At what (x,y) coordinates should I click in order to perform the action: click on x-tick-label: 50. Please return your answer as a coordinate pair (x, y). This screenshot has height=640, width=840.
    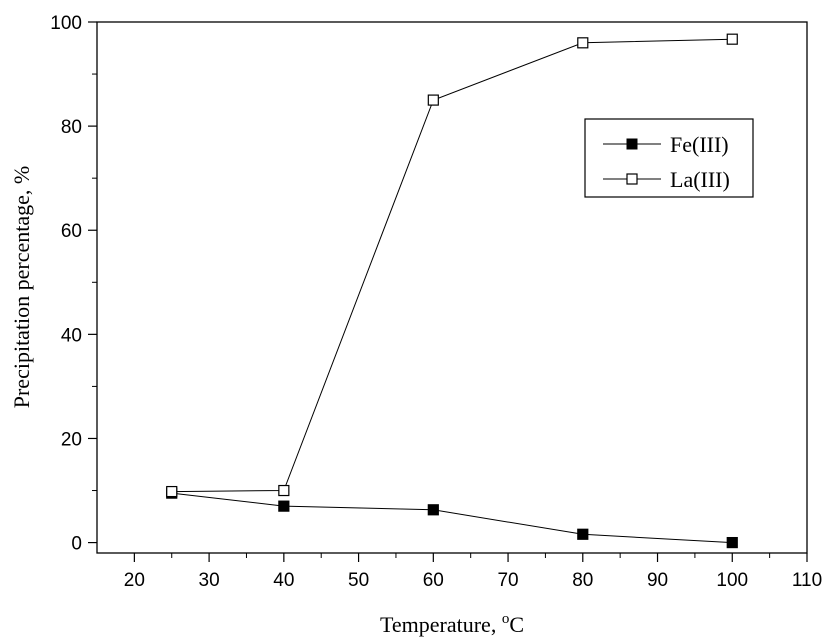
    Looking at the image, I should click on (358, 580).